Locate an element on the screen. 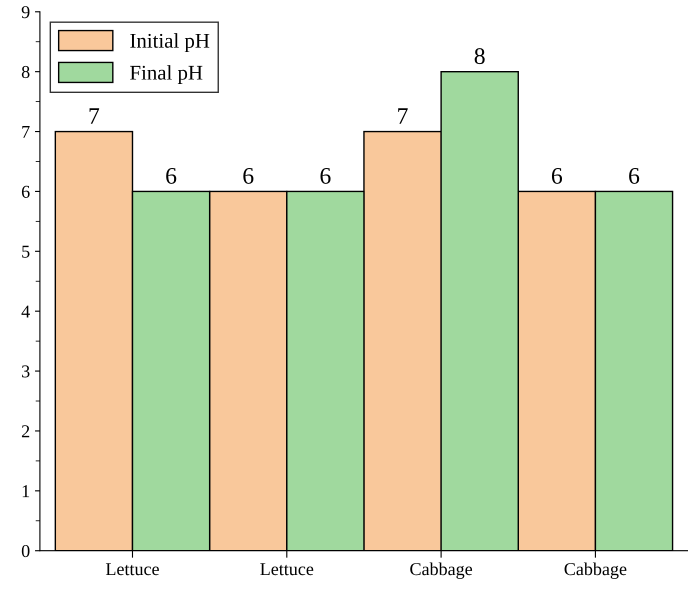  y-tick-label: 3 is located at coordinates (26, 371).